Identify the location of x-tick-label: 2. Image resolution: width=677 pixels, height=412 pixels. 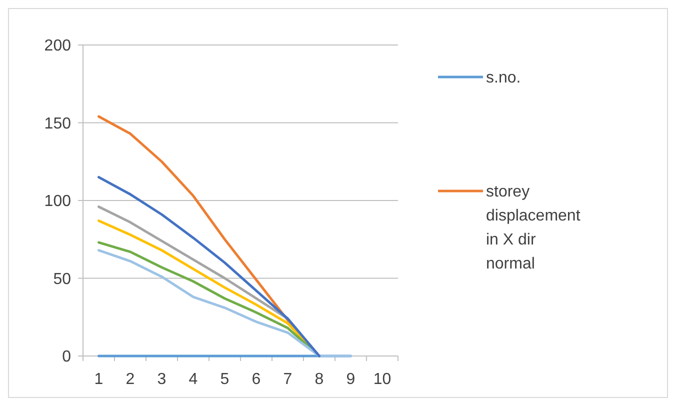
(130, 379).